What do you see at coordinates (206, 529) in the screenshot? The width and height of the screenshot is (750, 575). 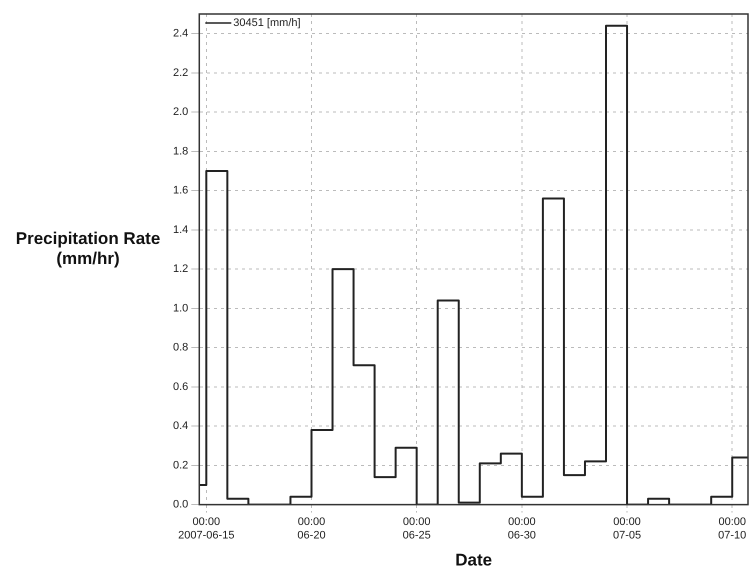 I see `x-tick-label: 00:00 2007-06-15` at bounding box center [206, 529].